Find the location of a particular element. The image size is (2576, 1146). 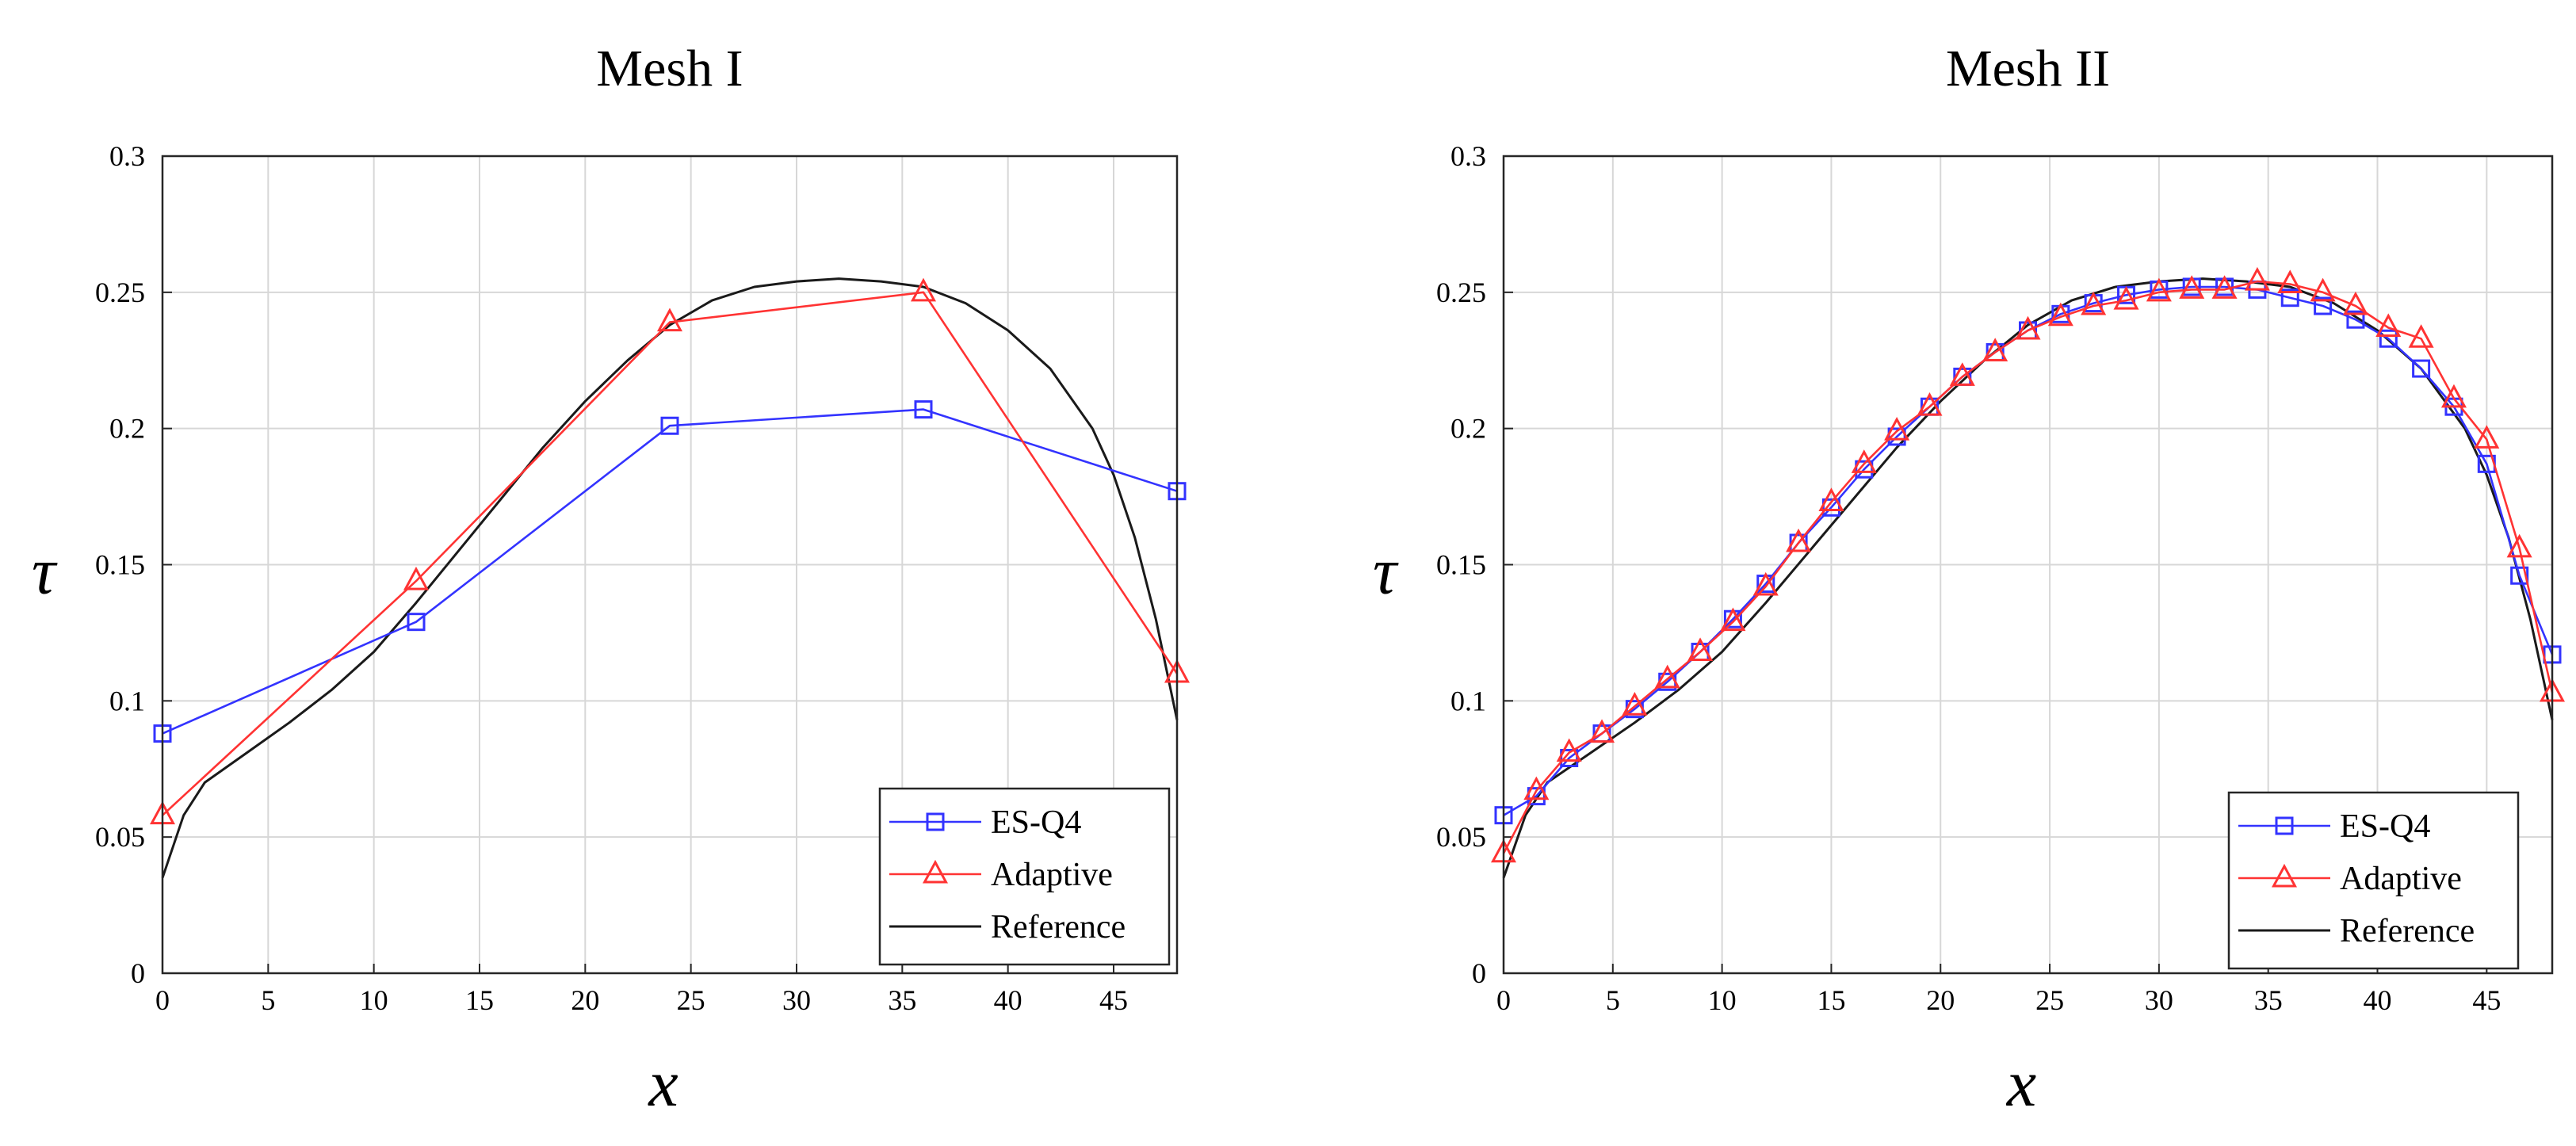

y-tick-label: 0 is located at coordinates (138, 973).